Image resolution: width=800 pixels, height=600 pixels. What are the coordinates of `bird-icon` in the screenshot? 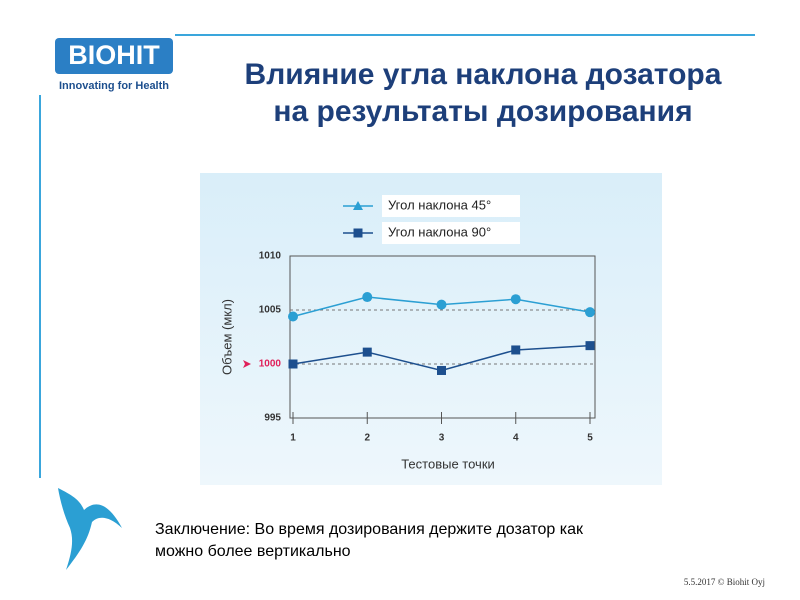 It's located at (90, 529).